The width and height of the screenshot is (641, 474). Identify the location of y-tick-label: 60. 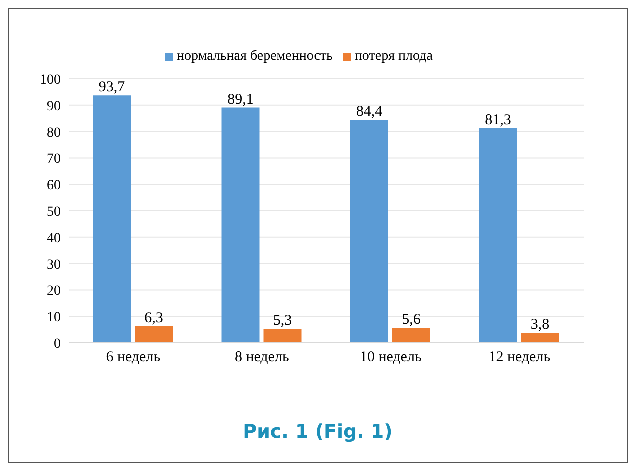
(54, 186).